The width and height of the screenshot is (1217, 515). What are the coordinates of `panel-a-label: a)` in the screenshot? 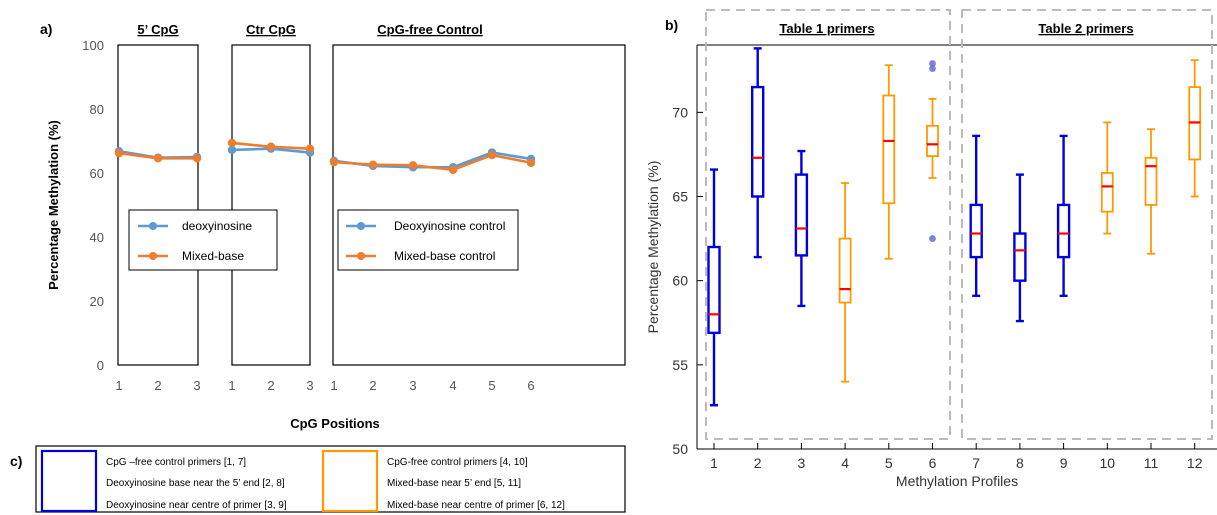 It's located at (46, 29).